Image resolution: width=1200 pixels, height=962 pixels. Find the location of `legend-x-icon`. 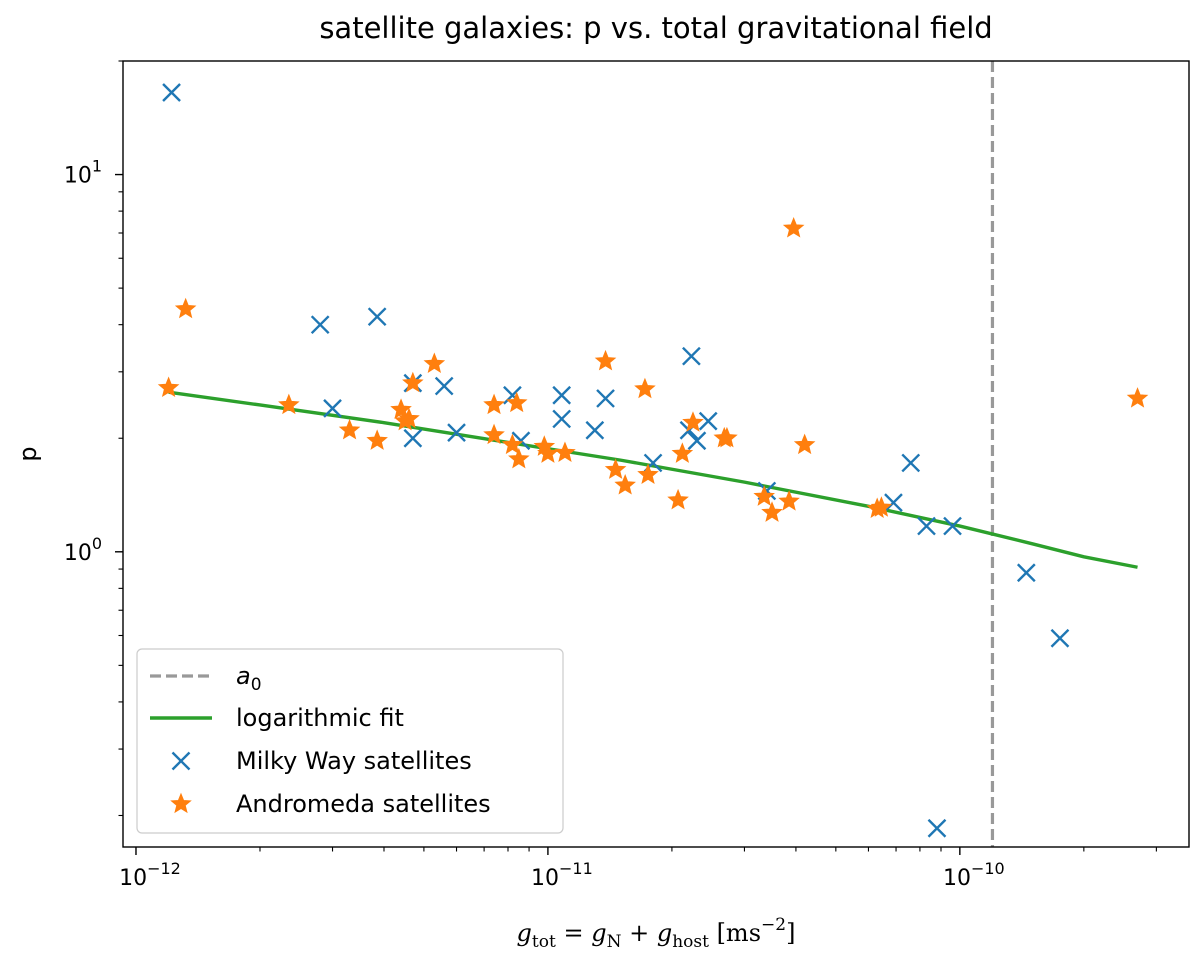

legend-x-icon is located at coordinates (181, 761).